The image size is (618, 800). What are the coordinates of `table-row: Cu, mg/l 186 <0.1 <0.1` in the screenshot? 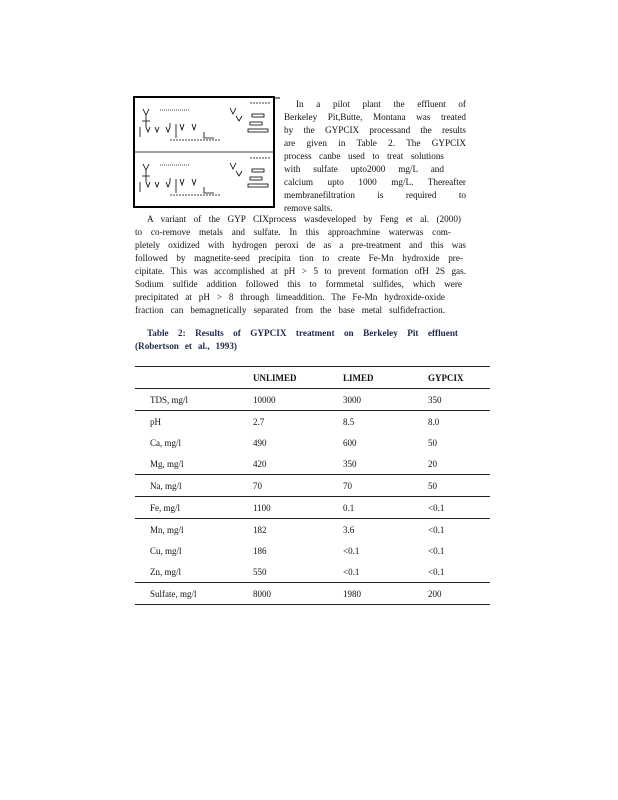 It's located at (312, 550).